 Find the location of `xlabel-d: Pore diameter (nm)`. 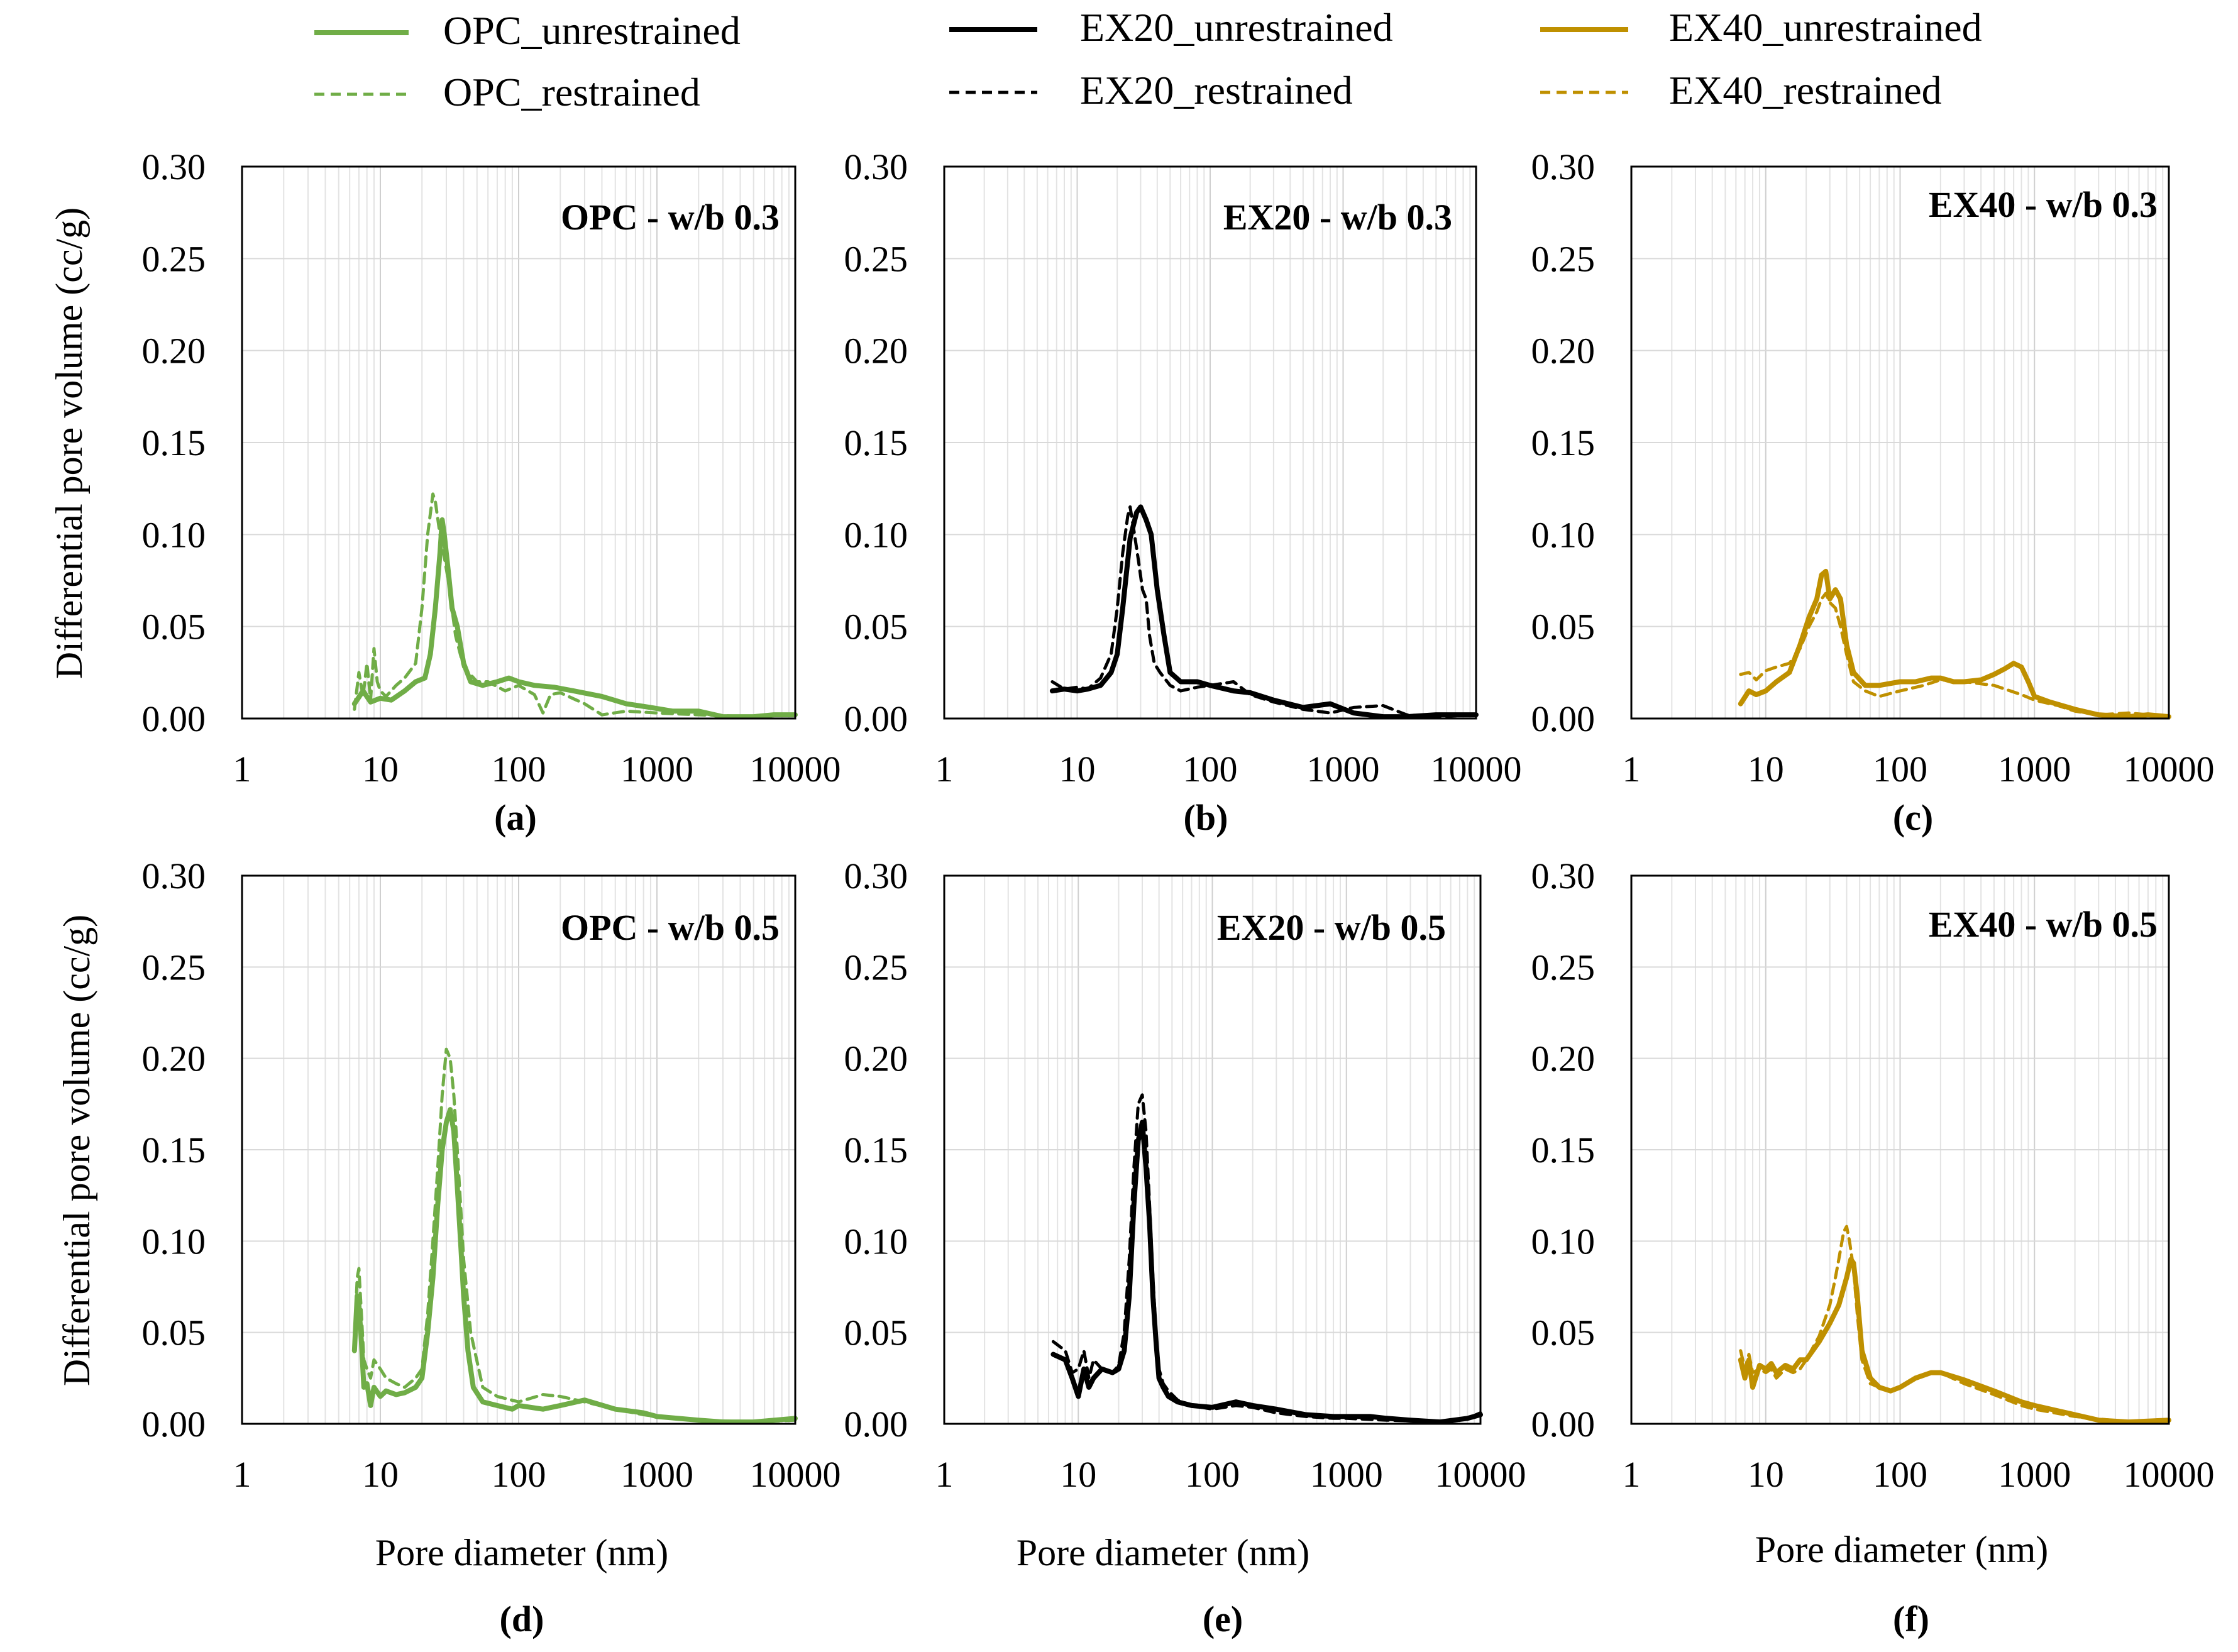

xlabel-d: Pore diameter (nm) is located at coordinates (522, 1552).